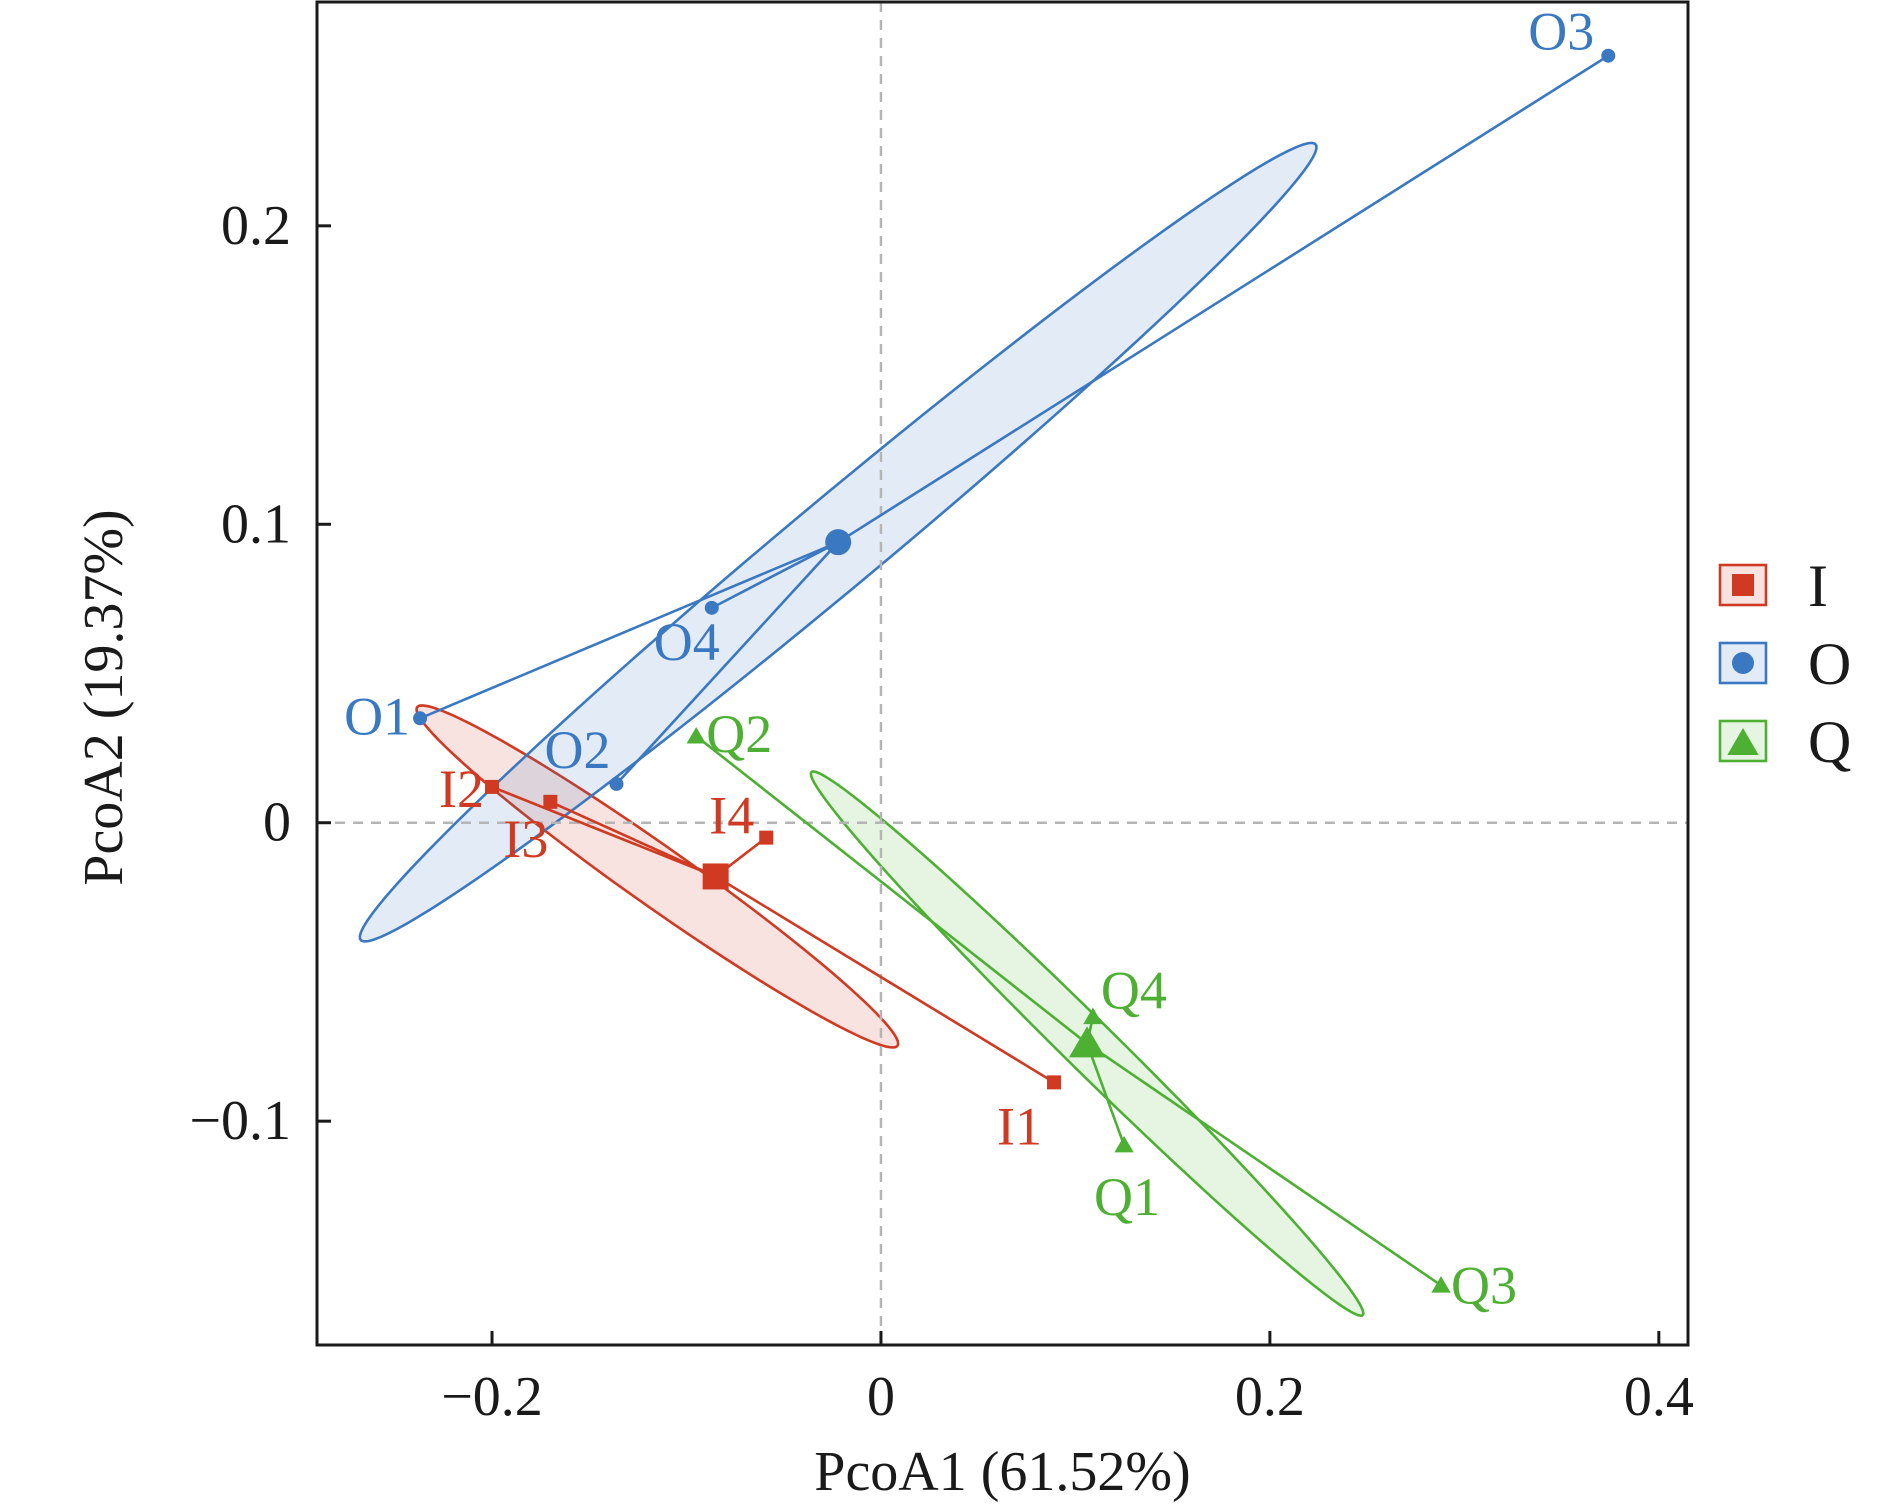  Describe the element at coordinates (696, 735) in the screenshot. I see `point-Q2` at that location.